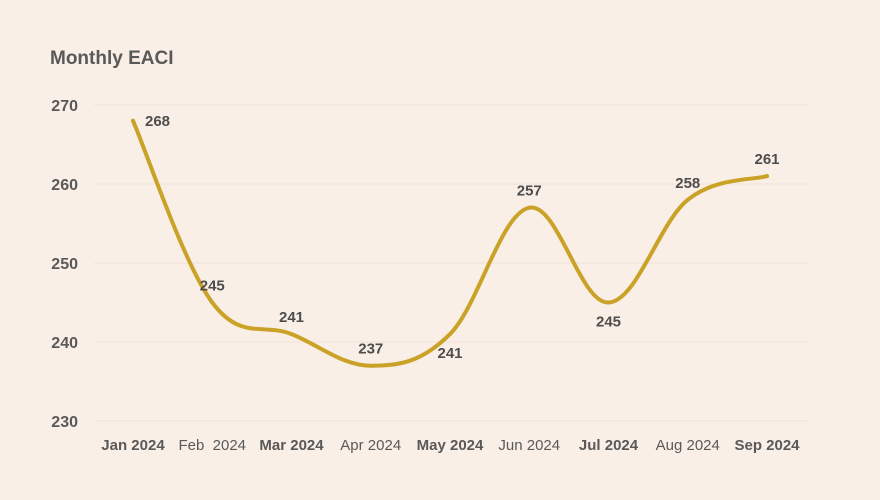 The width and height of the screenshot is (880, 500). What do you see at coordinates (529, 191) in the screenshot?
I see `data-label: 257` at bounding box center [529, 191].